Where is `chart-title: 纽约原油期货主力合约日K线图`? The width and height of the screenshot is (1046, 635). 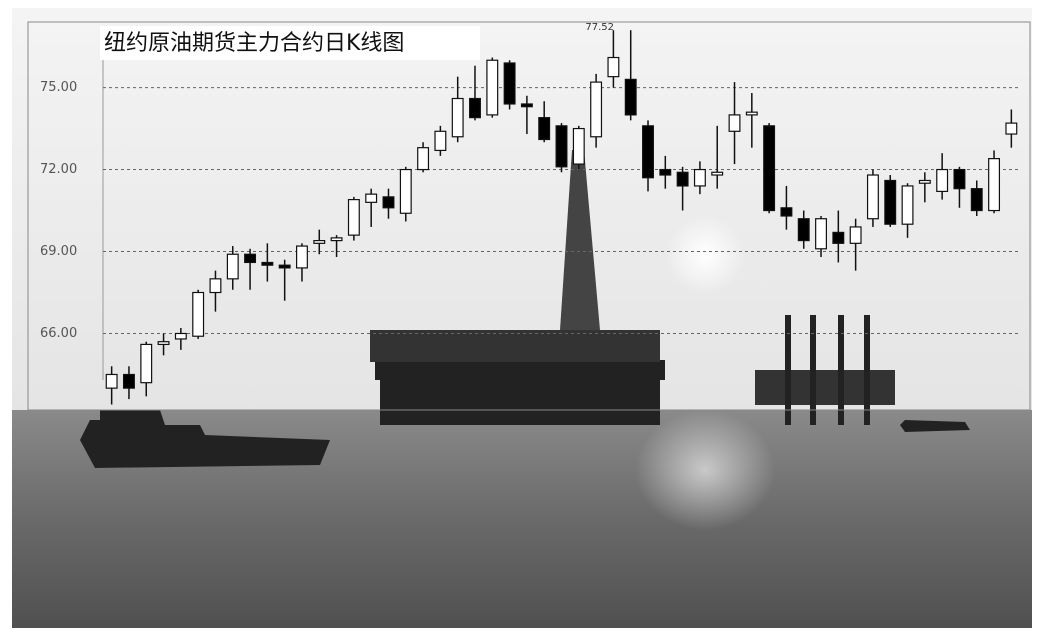 chart-title: 纽约原油期货主力合约日K线图 is located at coordinates (254, 43).